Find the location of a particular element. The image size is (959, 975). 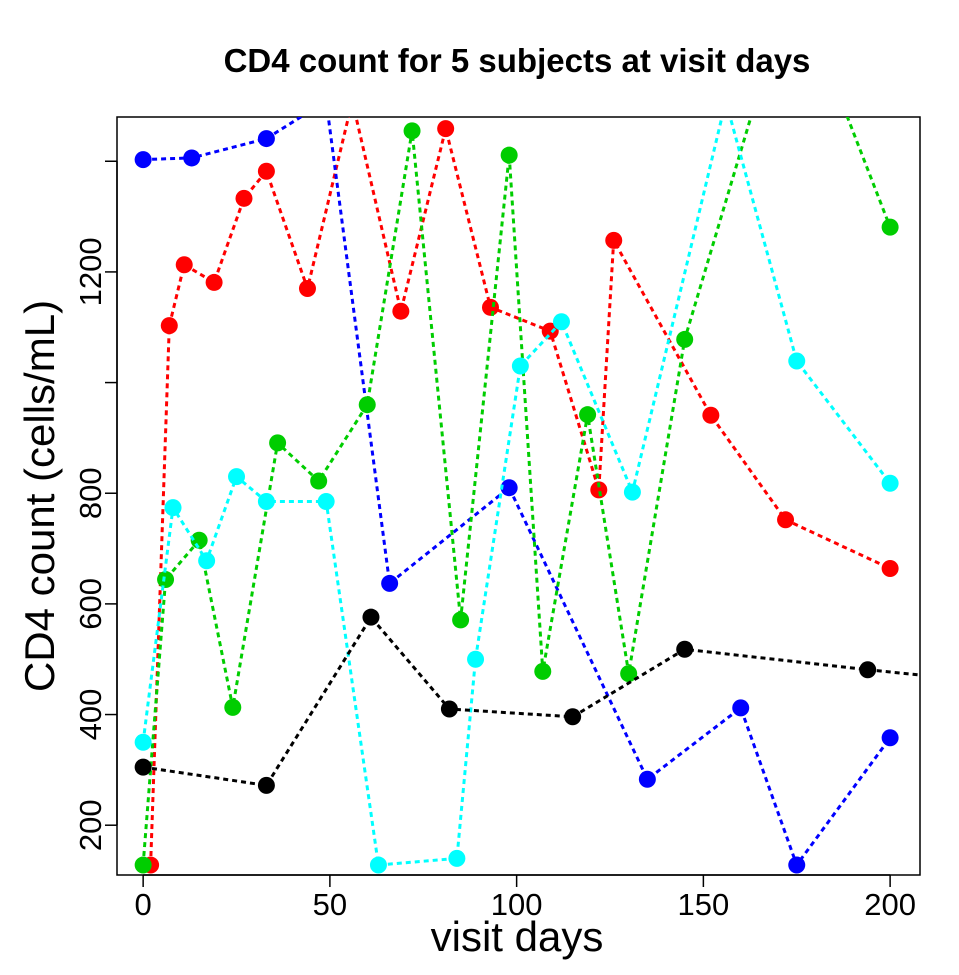

y-axis-label: CD4 count (cells/mL) is located at coordinates (39, 496).